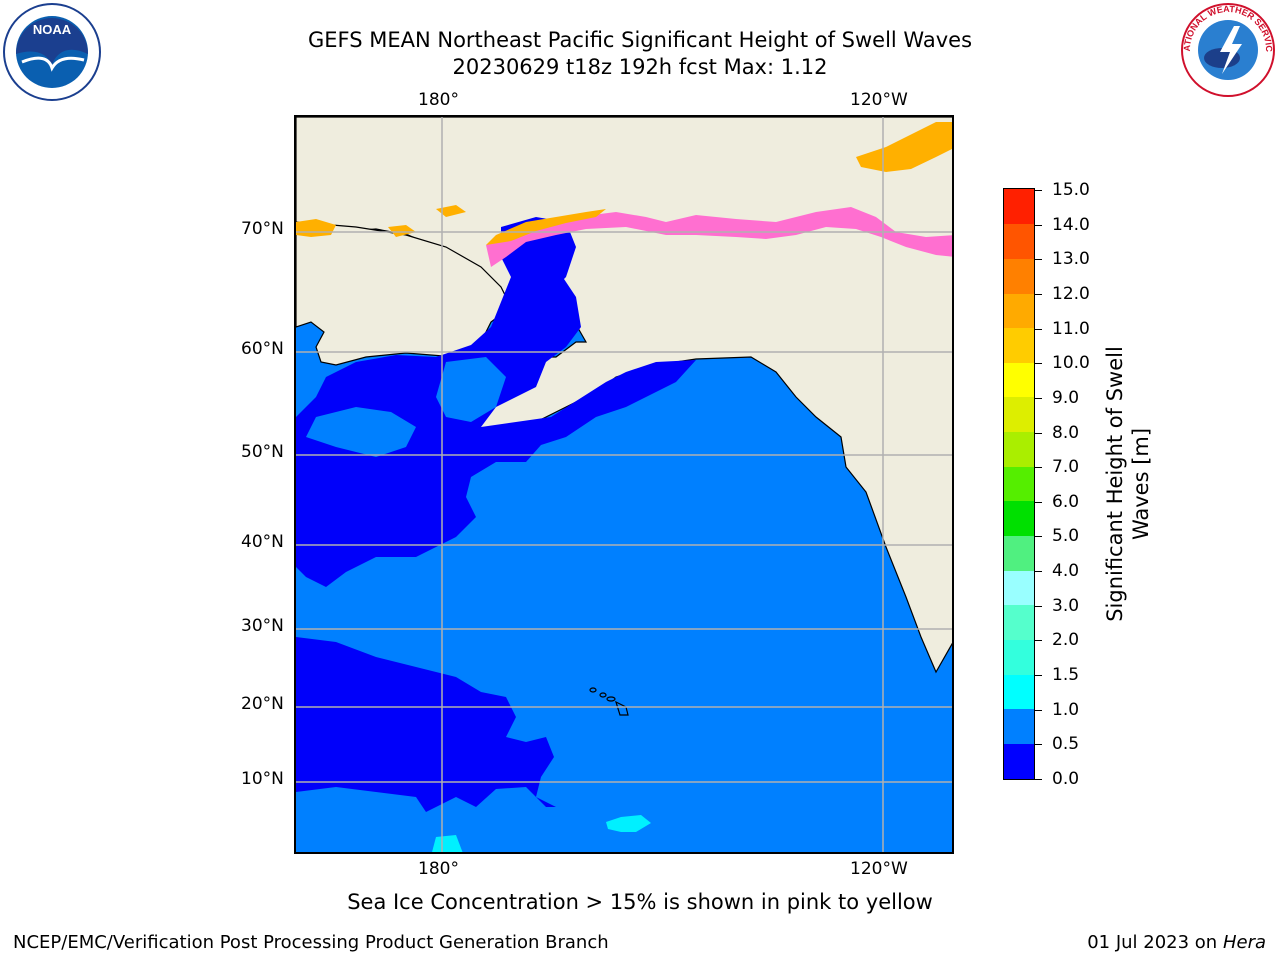  I want to click on lat-label-60n: 60°N, so click(262, 349).